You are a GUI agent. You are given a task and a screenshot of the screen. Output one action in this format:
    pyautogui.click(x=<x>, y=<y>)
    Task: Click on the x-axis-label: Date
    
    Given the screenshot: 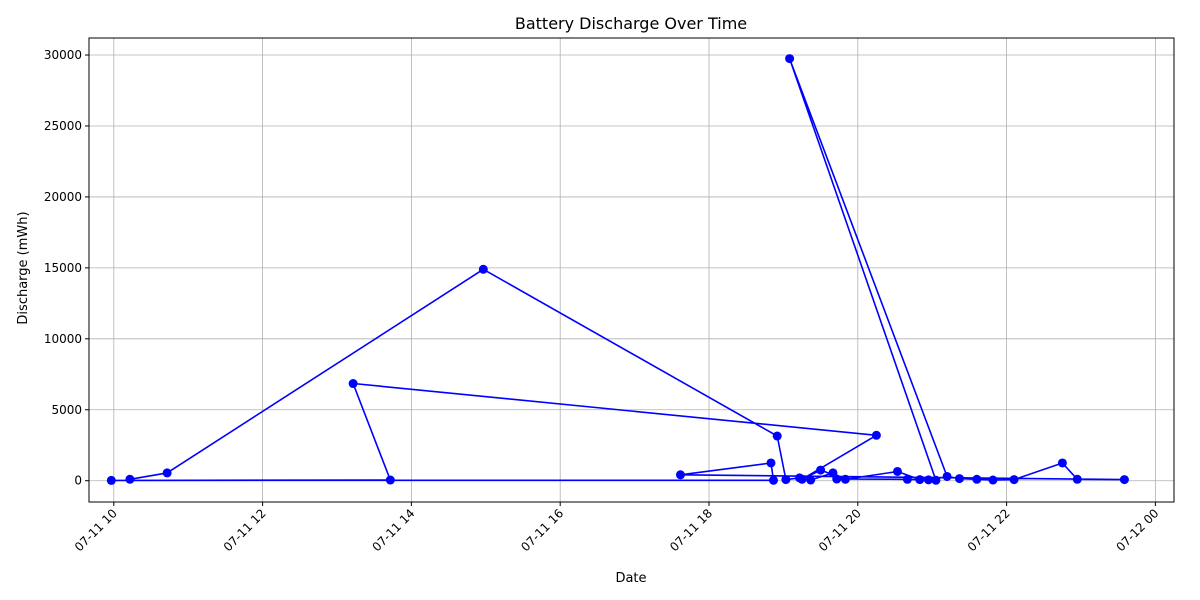 What is the action you would take?
    pyautogui.click(x=630, y=578)
    